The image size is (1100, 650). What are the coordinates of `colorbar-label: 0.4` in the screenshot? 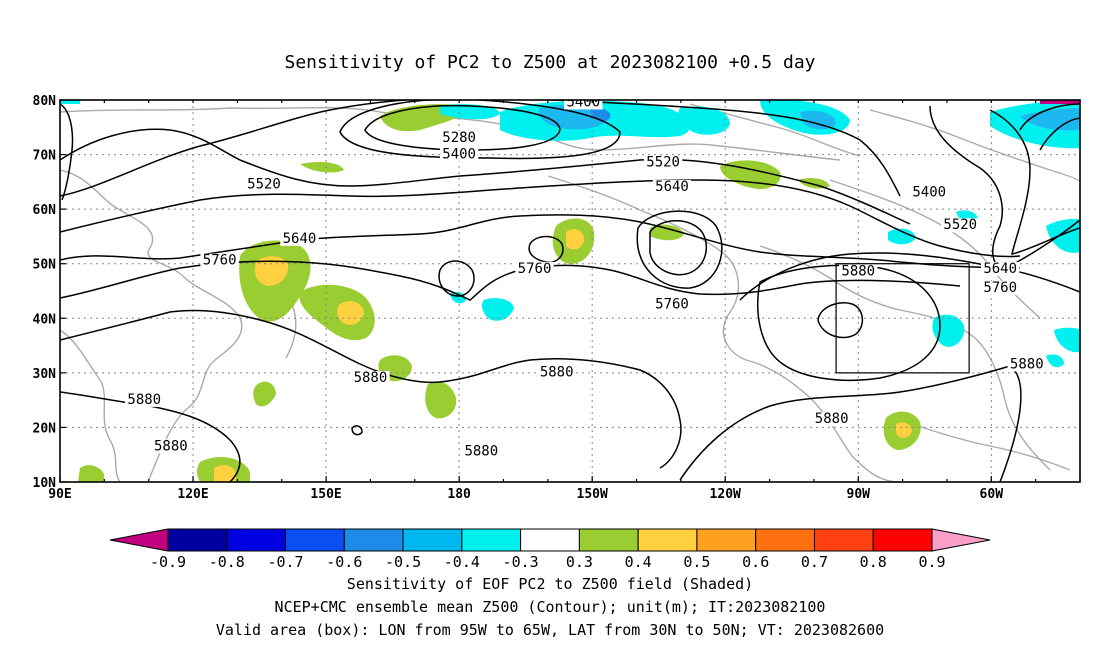 It's located at (638, 562).